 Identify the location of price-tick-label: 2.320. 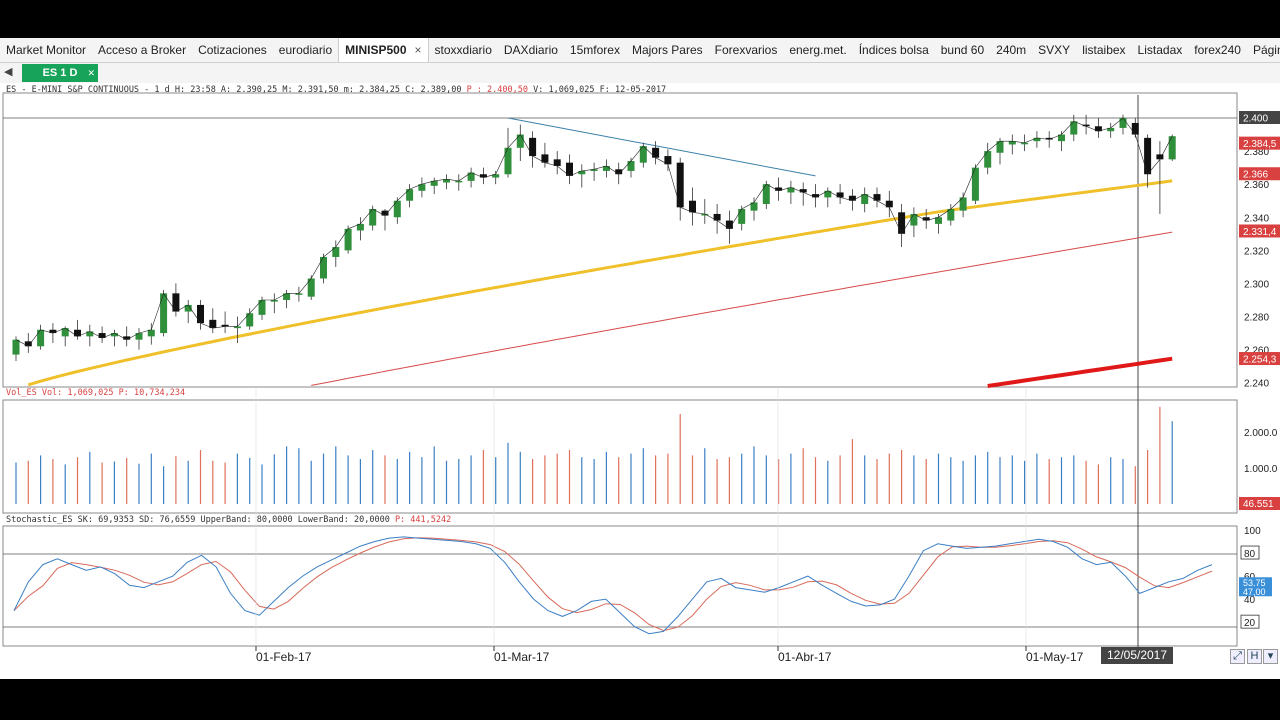
(1256, 251).